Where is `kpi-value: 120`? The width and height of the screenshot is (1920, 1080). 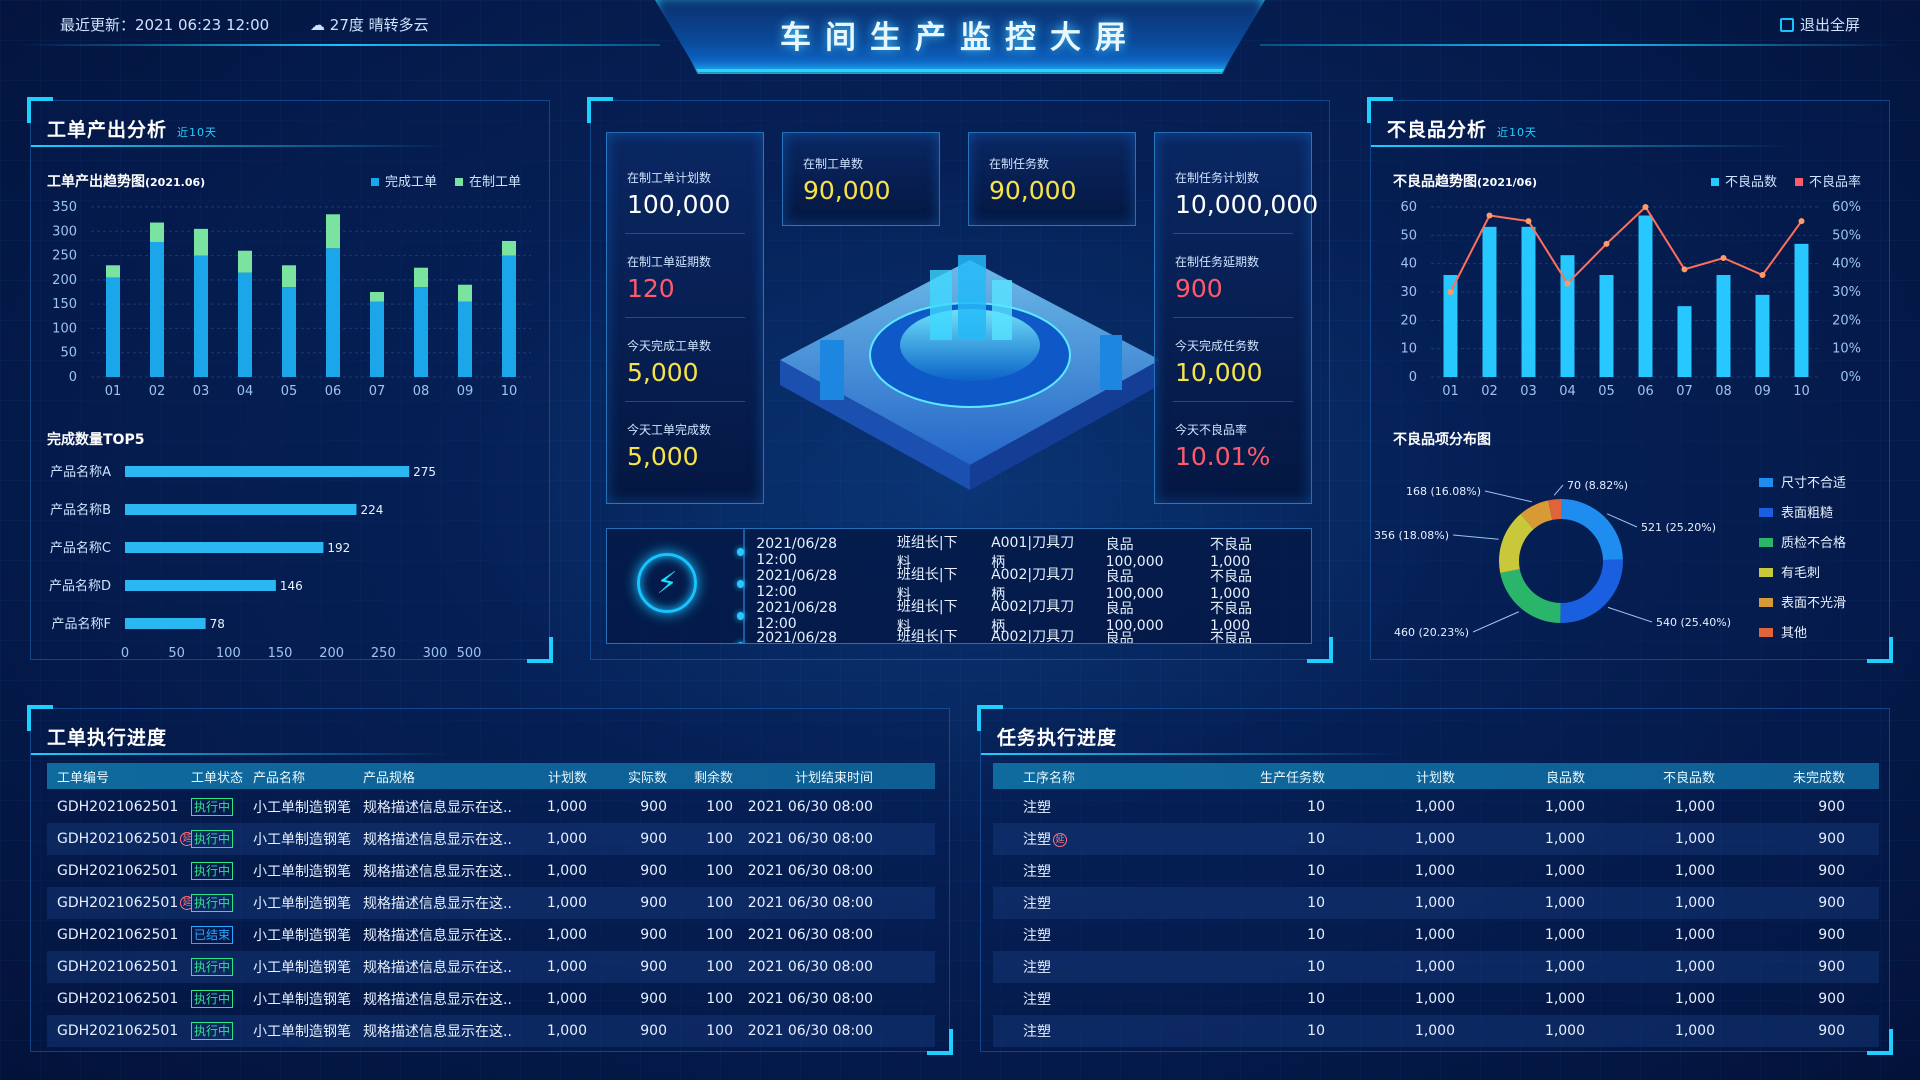
kpi-value: 120 is located at coordinates (651, 288).